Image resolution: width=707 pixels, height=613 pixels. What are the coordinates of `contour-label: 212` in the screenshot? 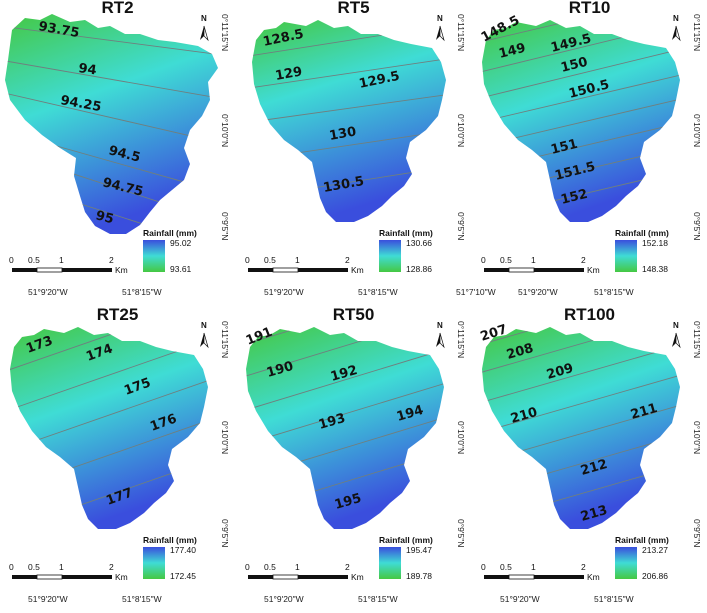 It's located at (594, 468).